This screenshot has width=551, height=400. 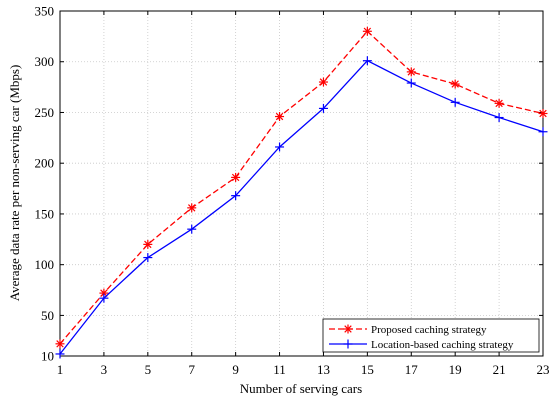 I want to click on y-tick-label: 150, so click(x=45, y=213).